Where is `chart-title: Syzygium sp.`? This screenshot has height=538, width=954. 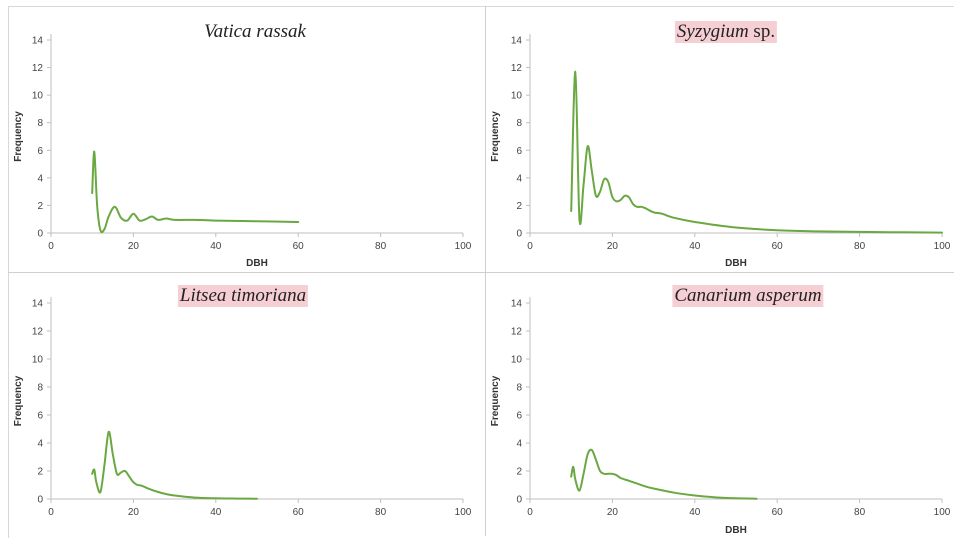
chart-title: Syzygium sp. is located at coordinates (726, 32).